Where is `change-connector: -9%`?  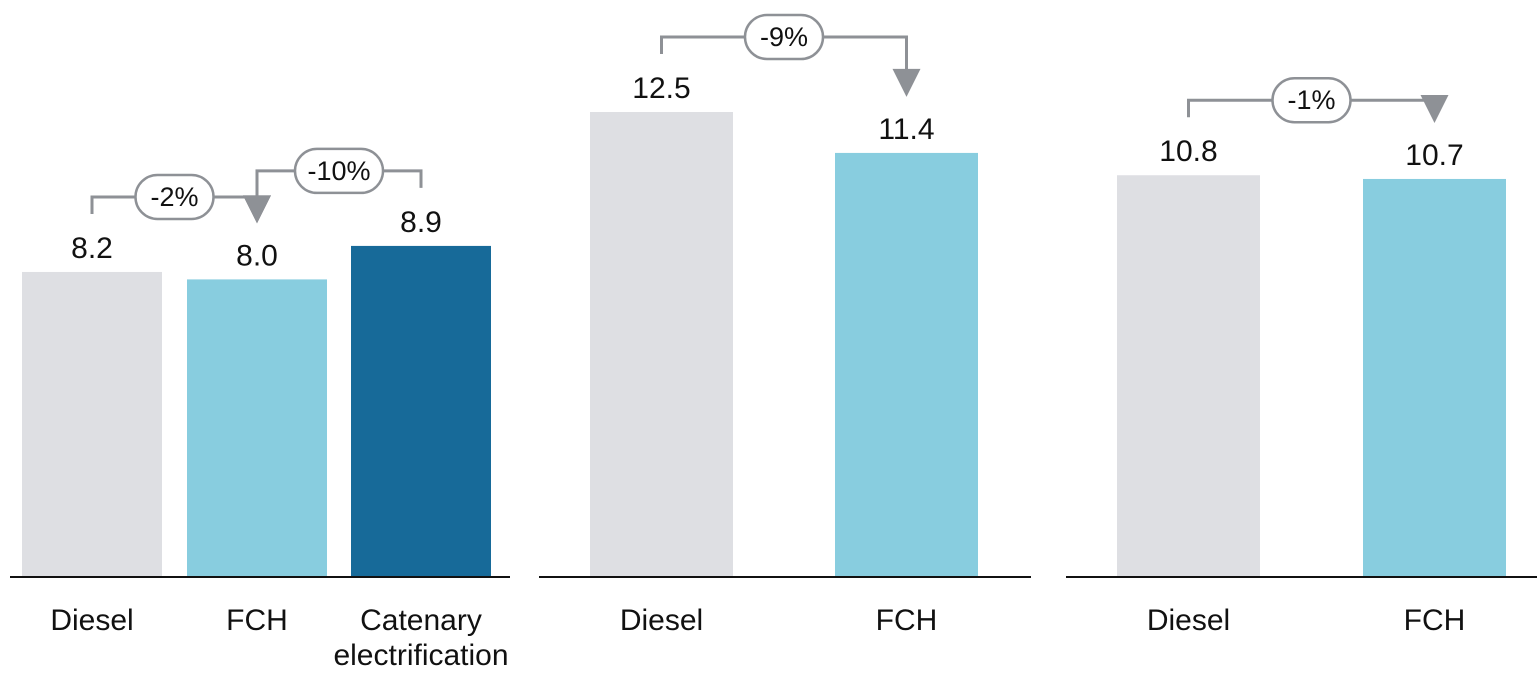
change-connector: -9% is located at coordinates (790, 55).